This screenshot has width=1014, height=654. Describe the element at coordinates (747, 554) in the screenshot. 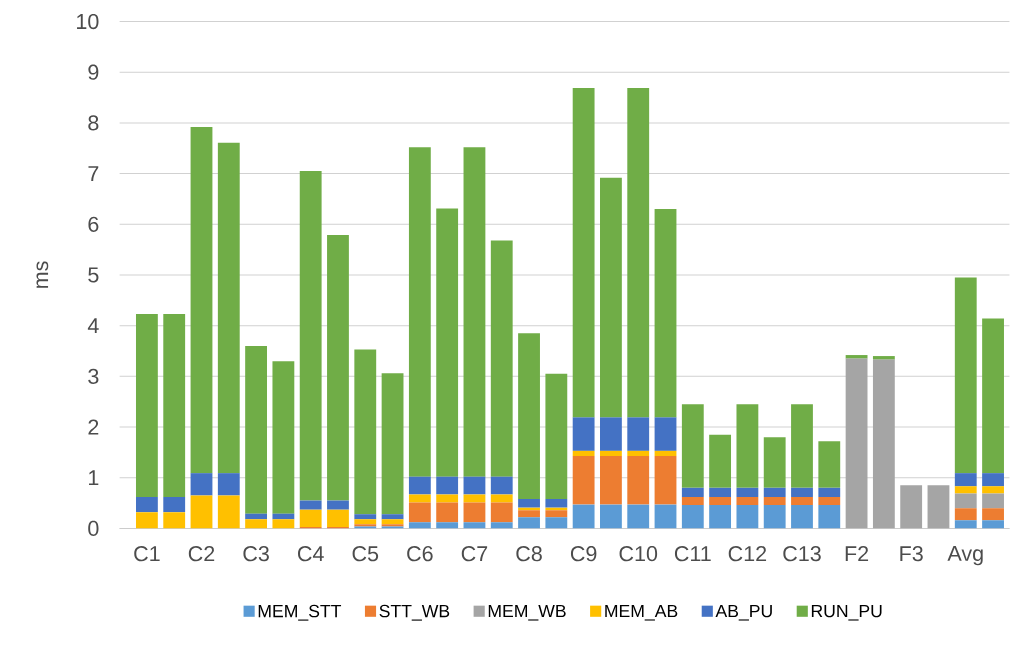

I see `x-tick-label: C12` at that location.